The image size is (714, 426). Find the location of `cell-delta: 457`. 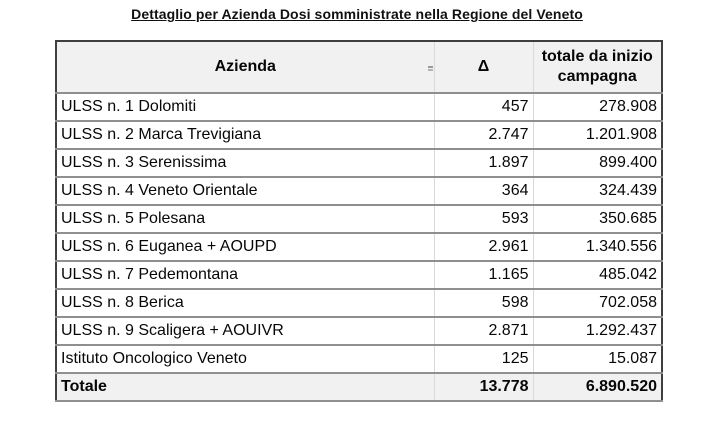

cell-delta: 457 is located at coordinates (483, 107).